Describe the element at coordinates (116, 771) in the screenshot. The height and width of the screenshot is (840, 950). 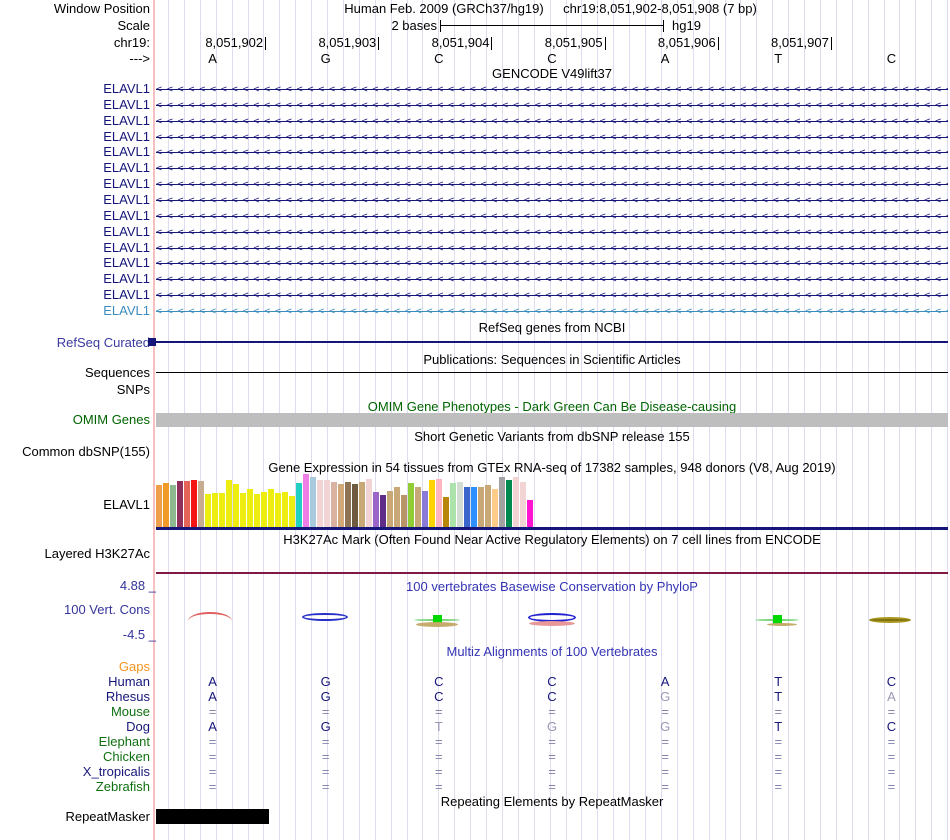
I see `species-label: X_tropicalis` at that location.